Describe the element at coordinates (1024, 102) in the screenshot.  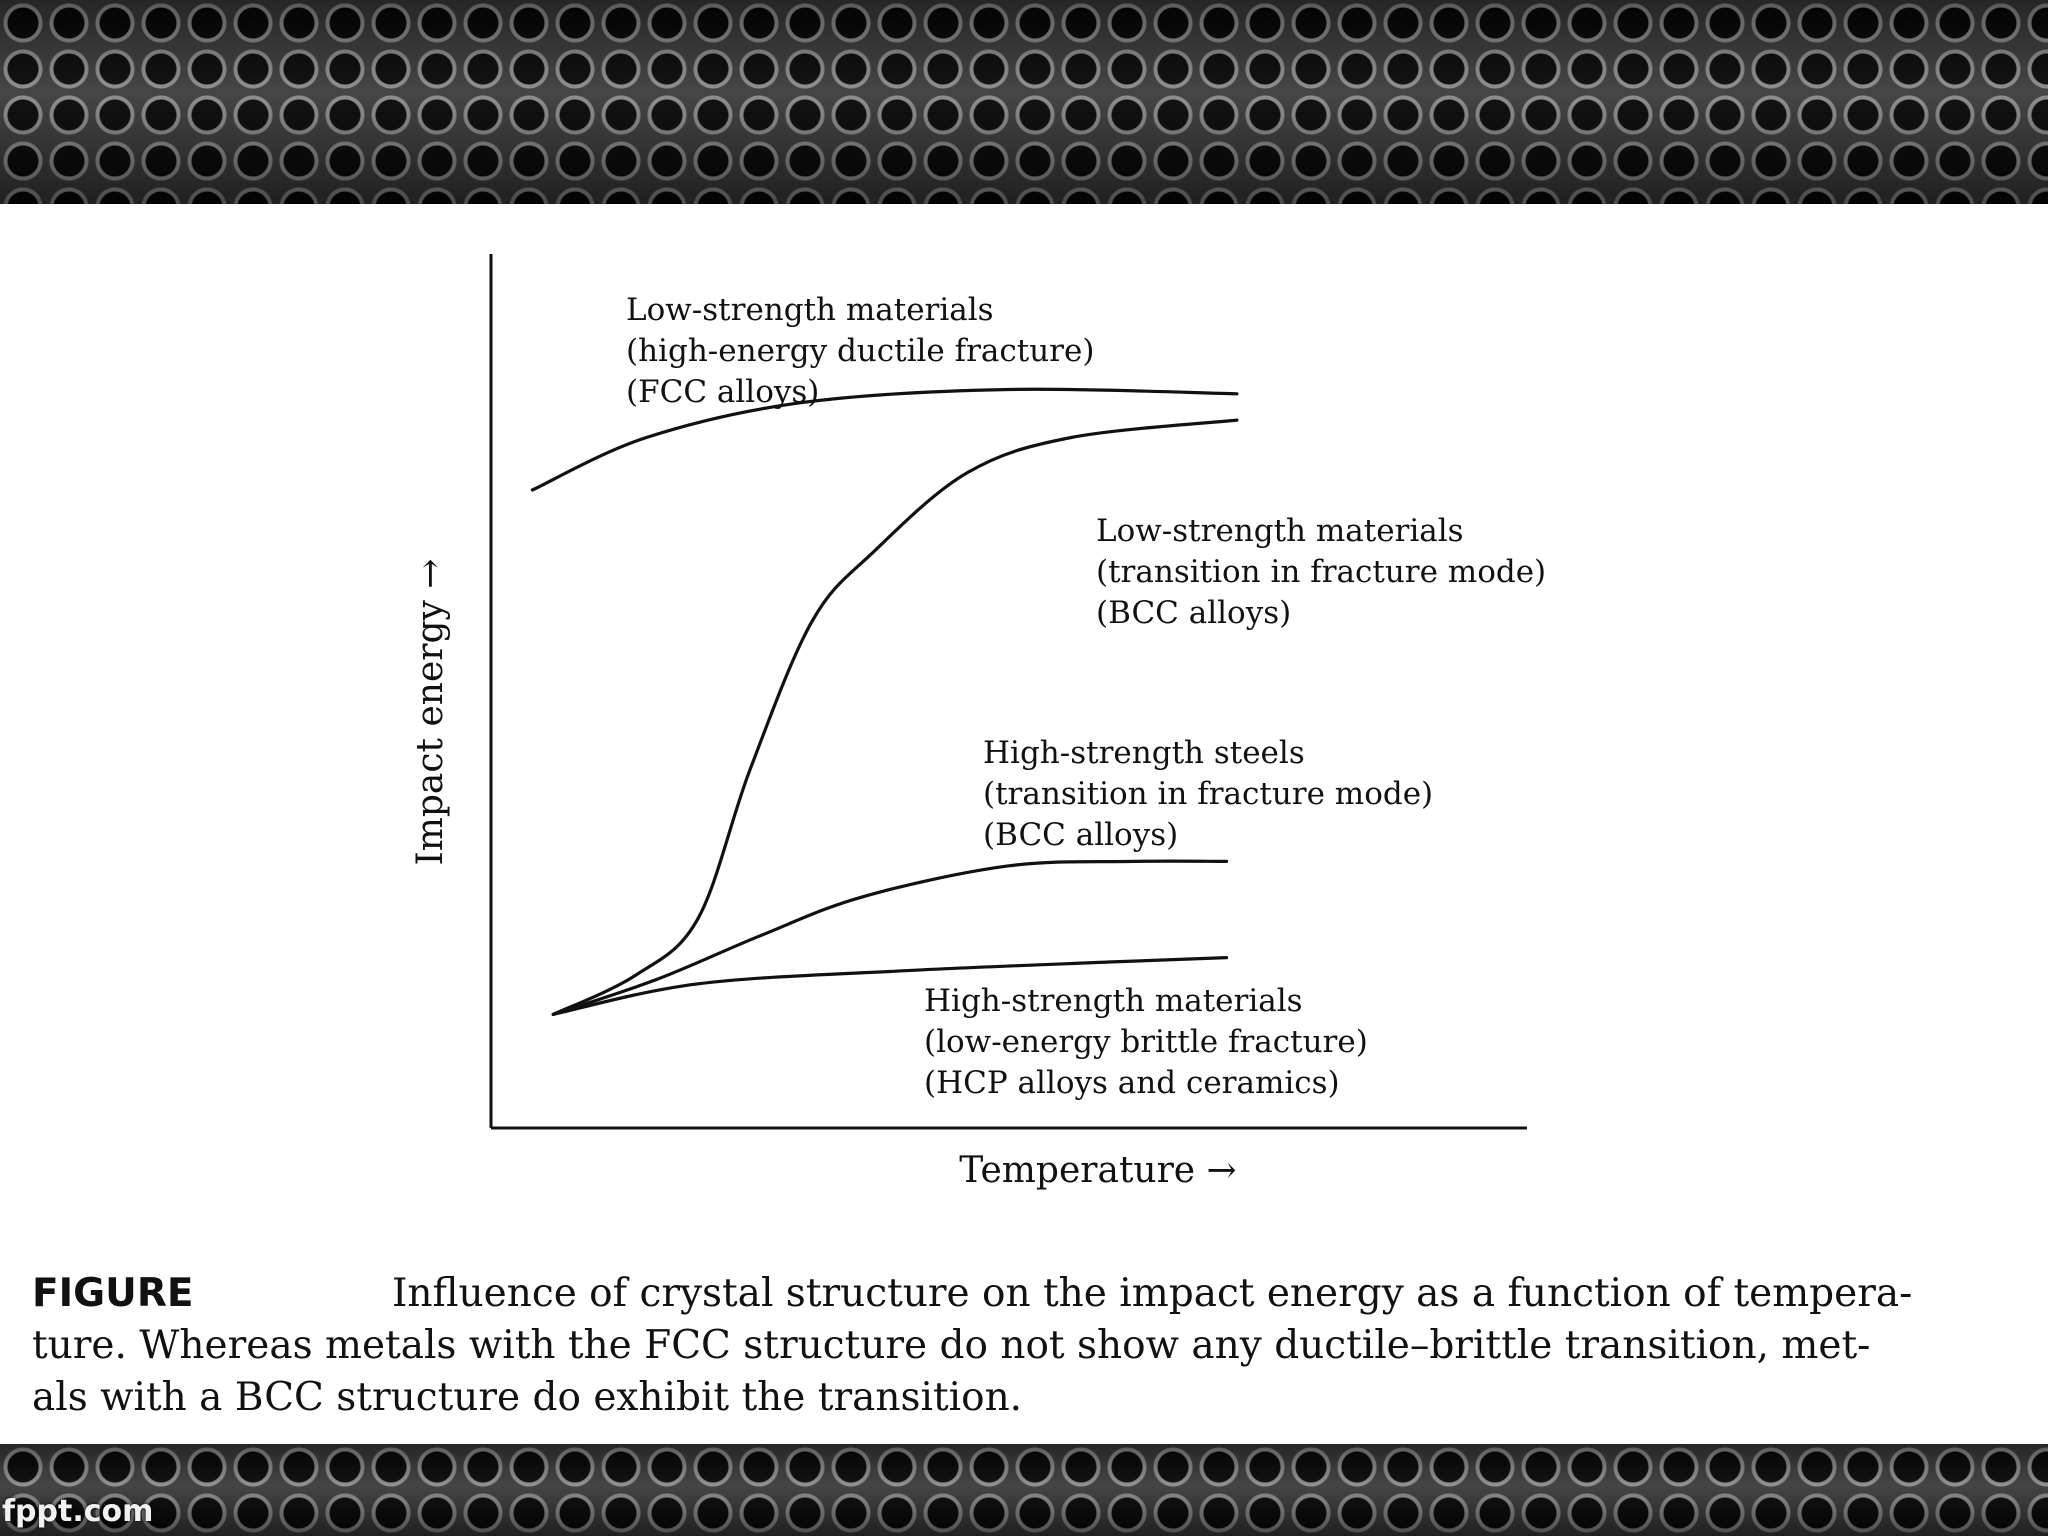
I see `decorative-hexagon-band-top` at that location.